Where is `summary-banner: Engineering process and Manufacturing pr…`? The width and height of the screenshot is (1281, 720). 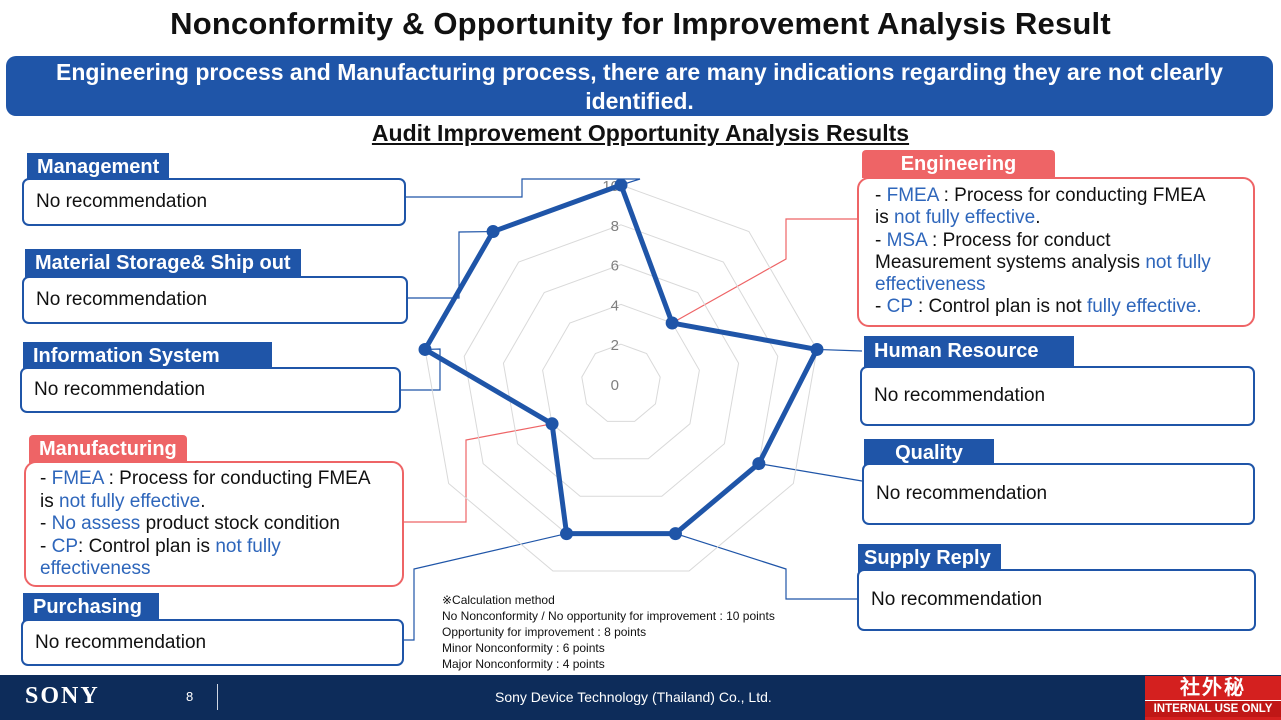 summary-banner: Engineering process and Manufacturing pr… is located at coordinates (639, 86).